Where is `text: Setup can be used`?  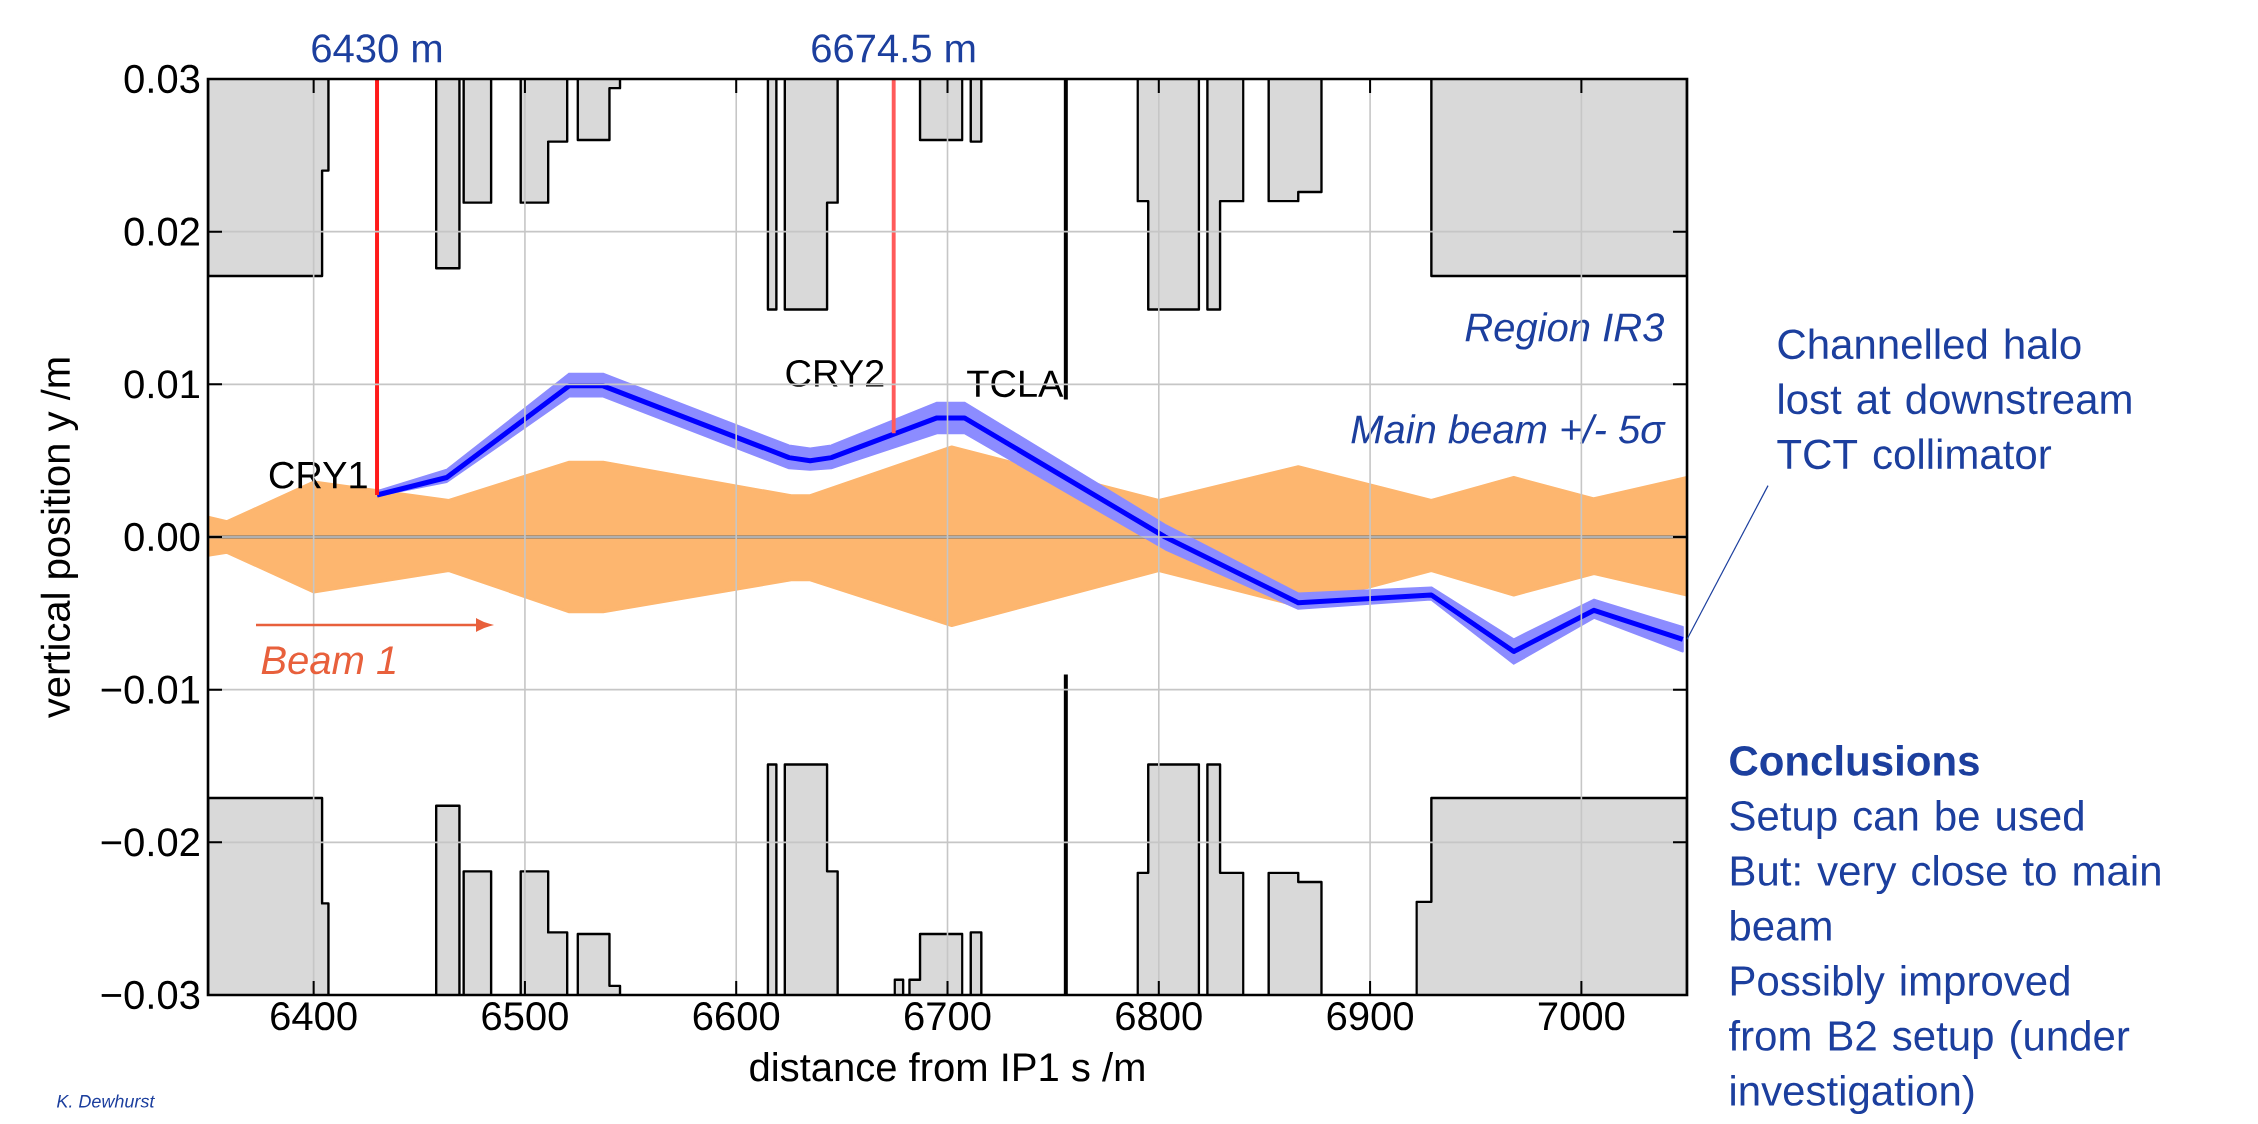 text: Setup can be used is located at coordinates (1906, 819).